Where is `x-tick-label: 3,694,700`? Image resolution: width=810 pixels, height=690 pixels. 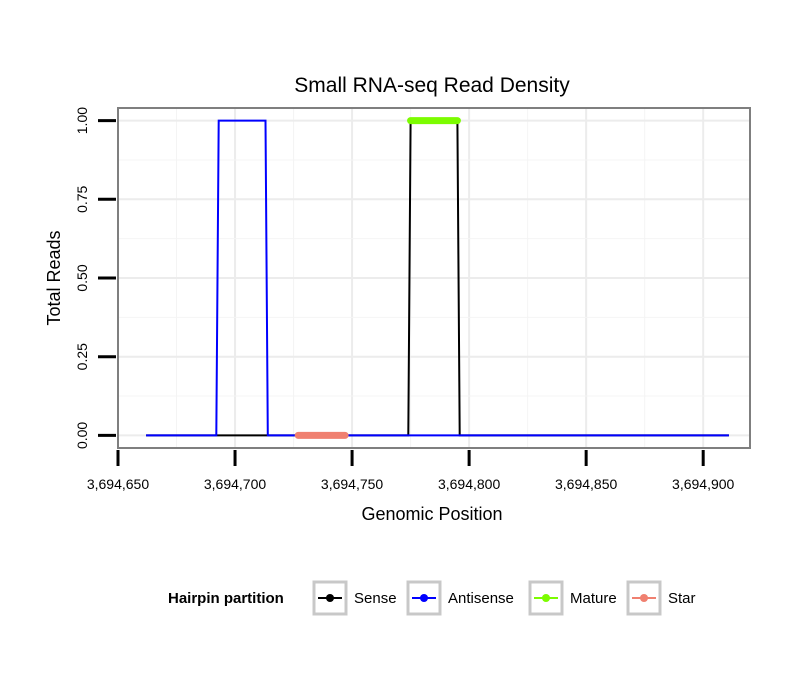 x-tick-label: 3,694,700 is located at coordinates (235, 484).